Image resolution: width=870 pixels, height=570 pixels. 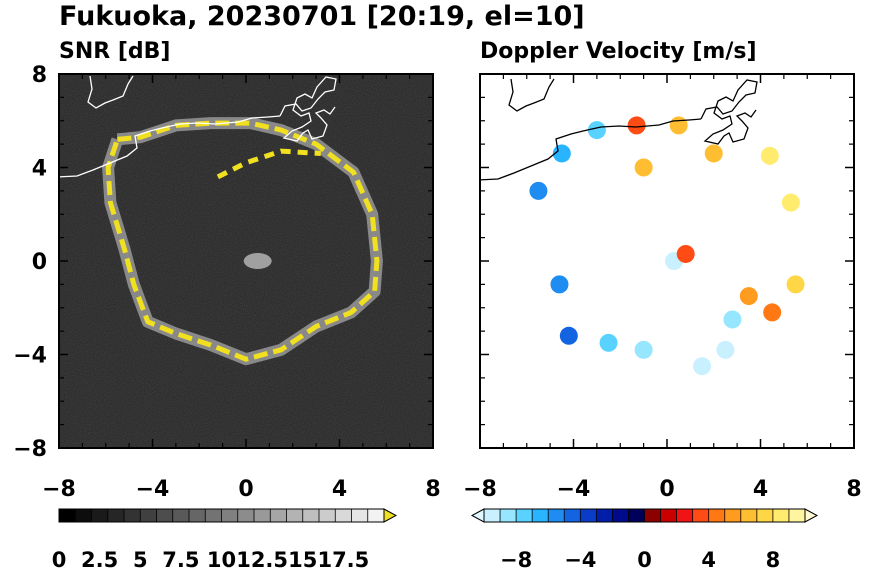 What do you see at coordinates (262, 559) in the screenshot?
I see `snr-colorbar-label-5: 12.5` at bounding box center [262, 559].